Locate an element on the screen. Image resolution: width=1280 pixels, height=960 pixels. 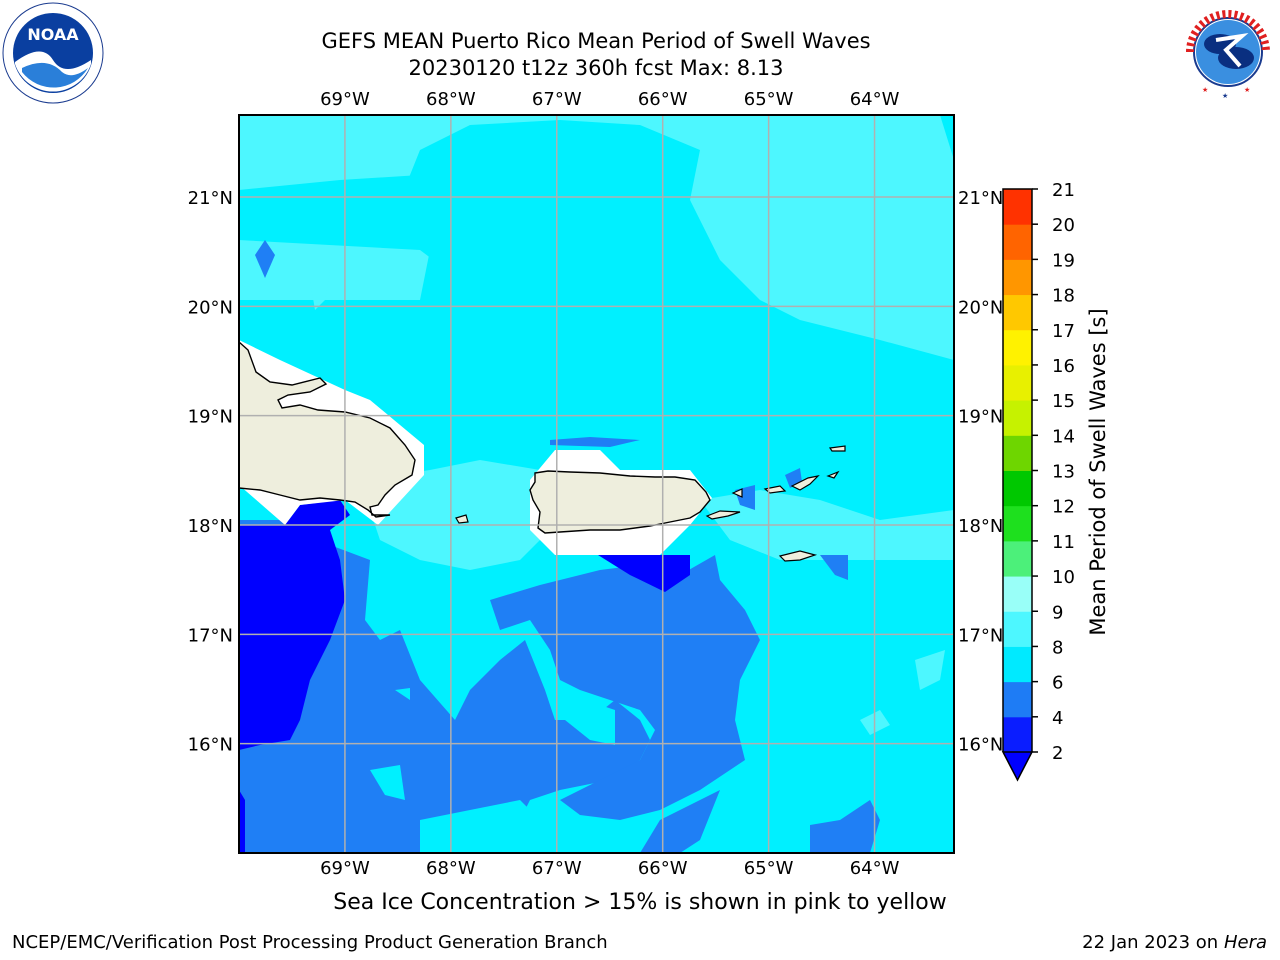
lon-label-top: 68°W is located at coordinates (451, 99).